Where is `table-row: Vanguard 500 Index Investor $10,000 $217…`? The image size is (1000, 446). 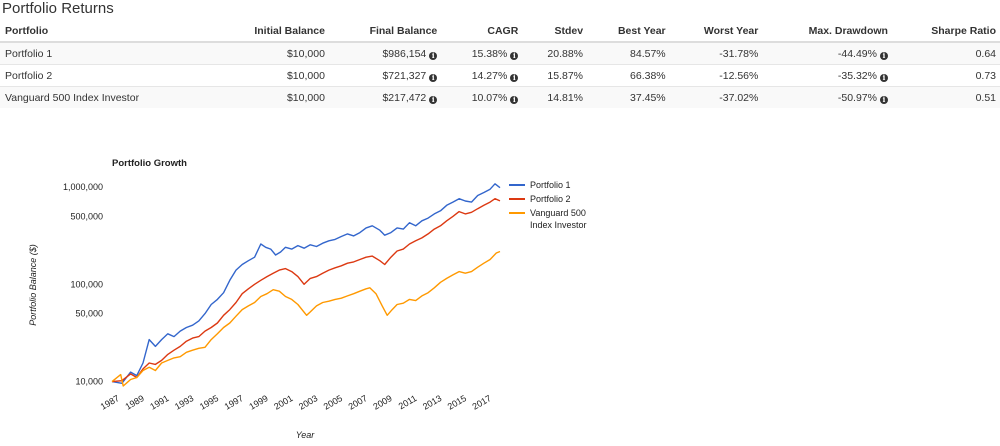
table-row: Vanguard 500 Index Investor $10,000 $217… is located at coordinates (500, 97).